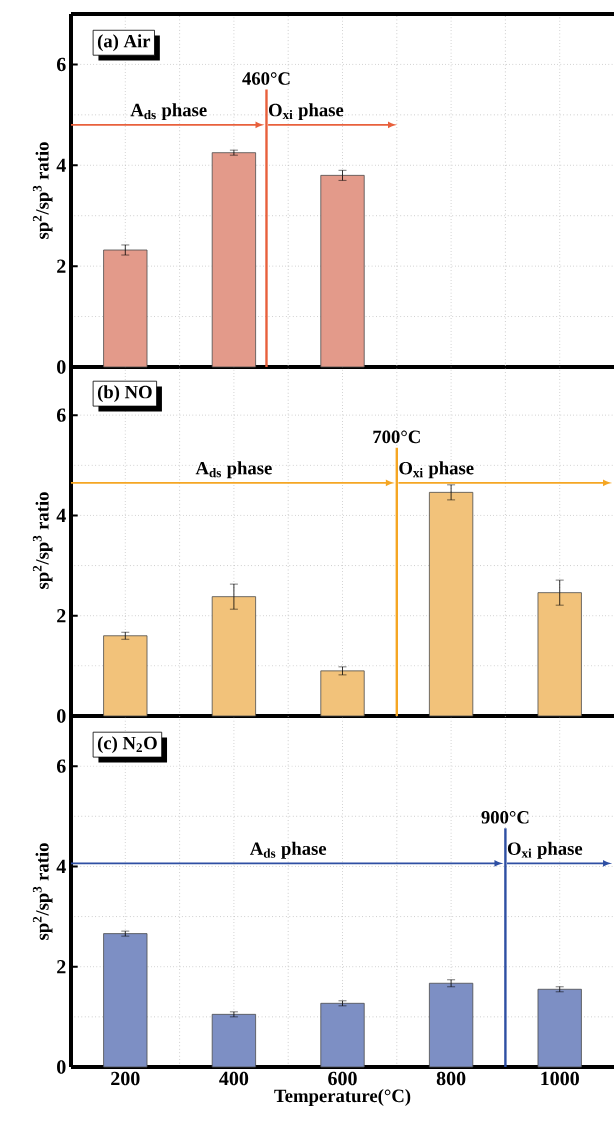  I want to click on x-tick-label: 200, so click(125, 1078).